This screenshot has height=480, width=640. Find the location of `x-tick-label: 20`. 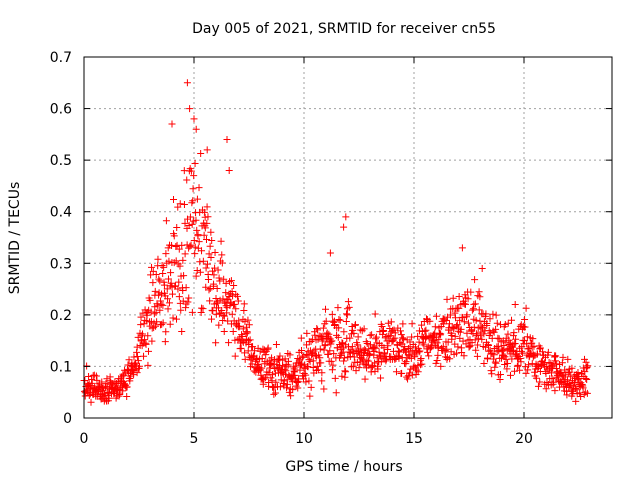

x-tick-label: 20 is located at coordinates (524, 439).